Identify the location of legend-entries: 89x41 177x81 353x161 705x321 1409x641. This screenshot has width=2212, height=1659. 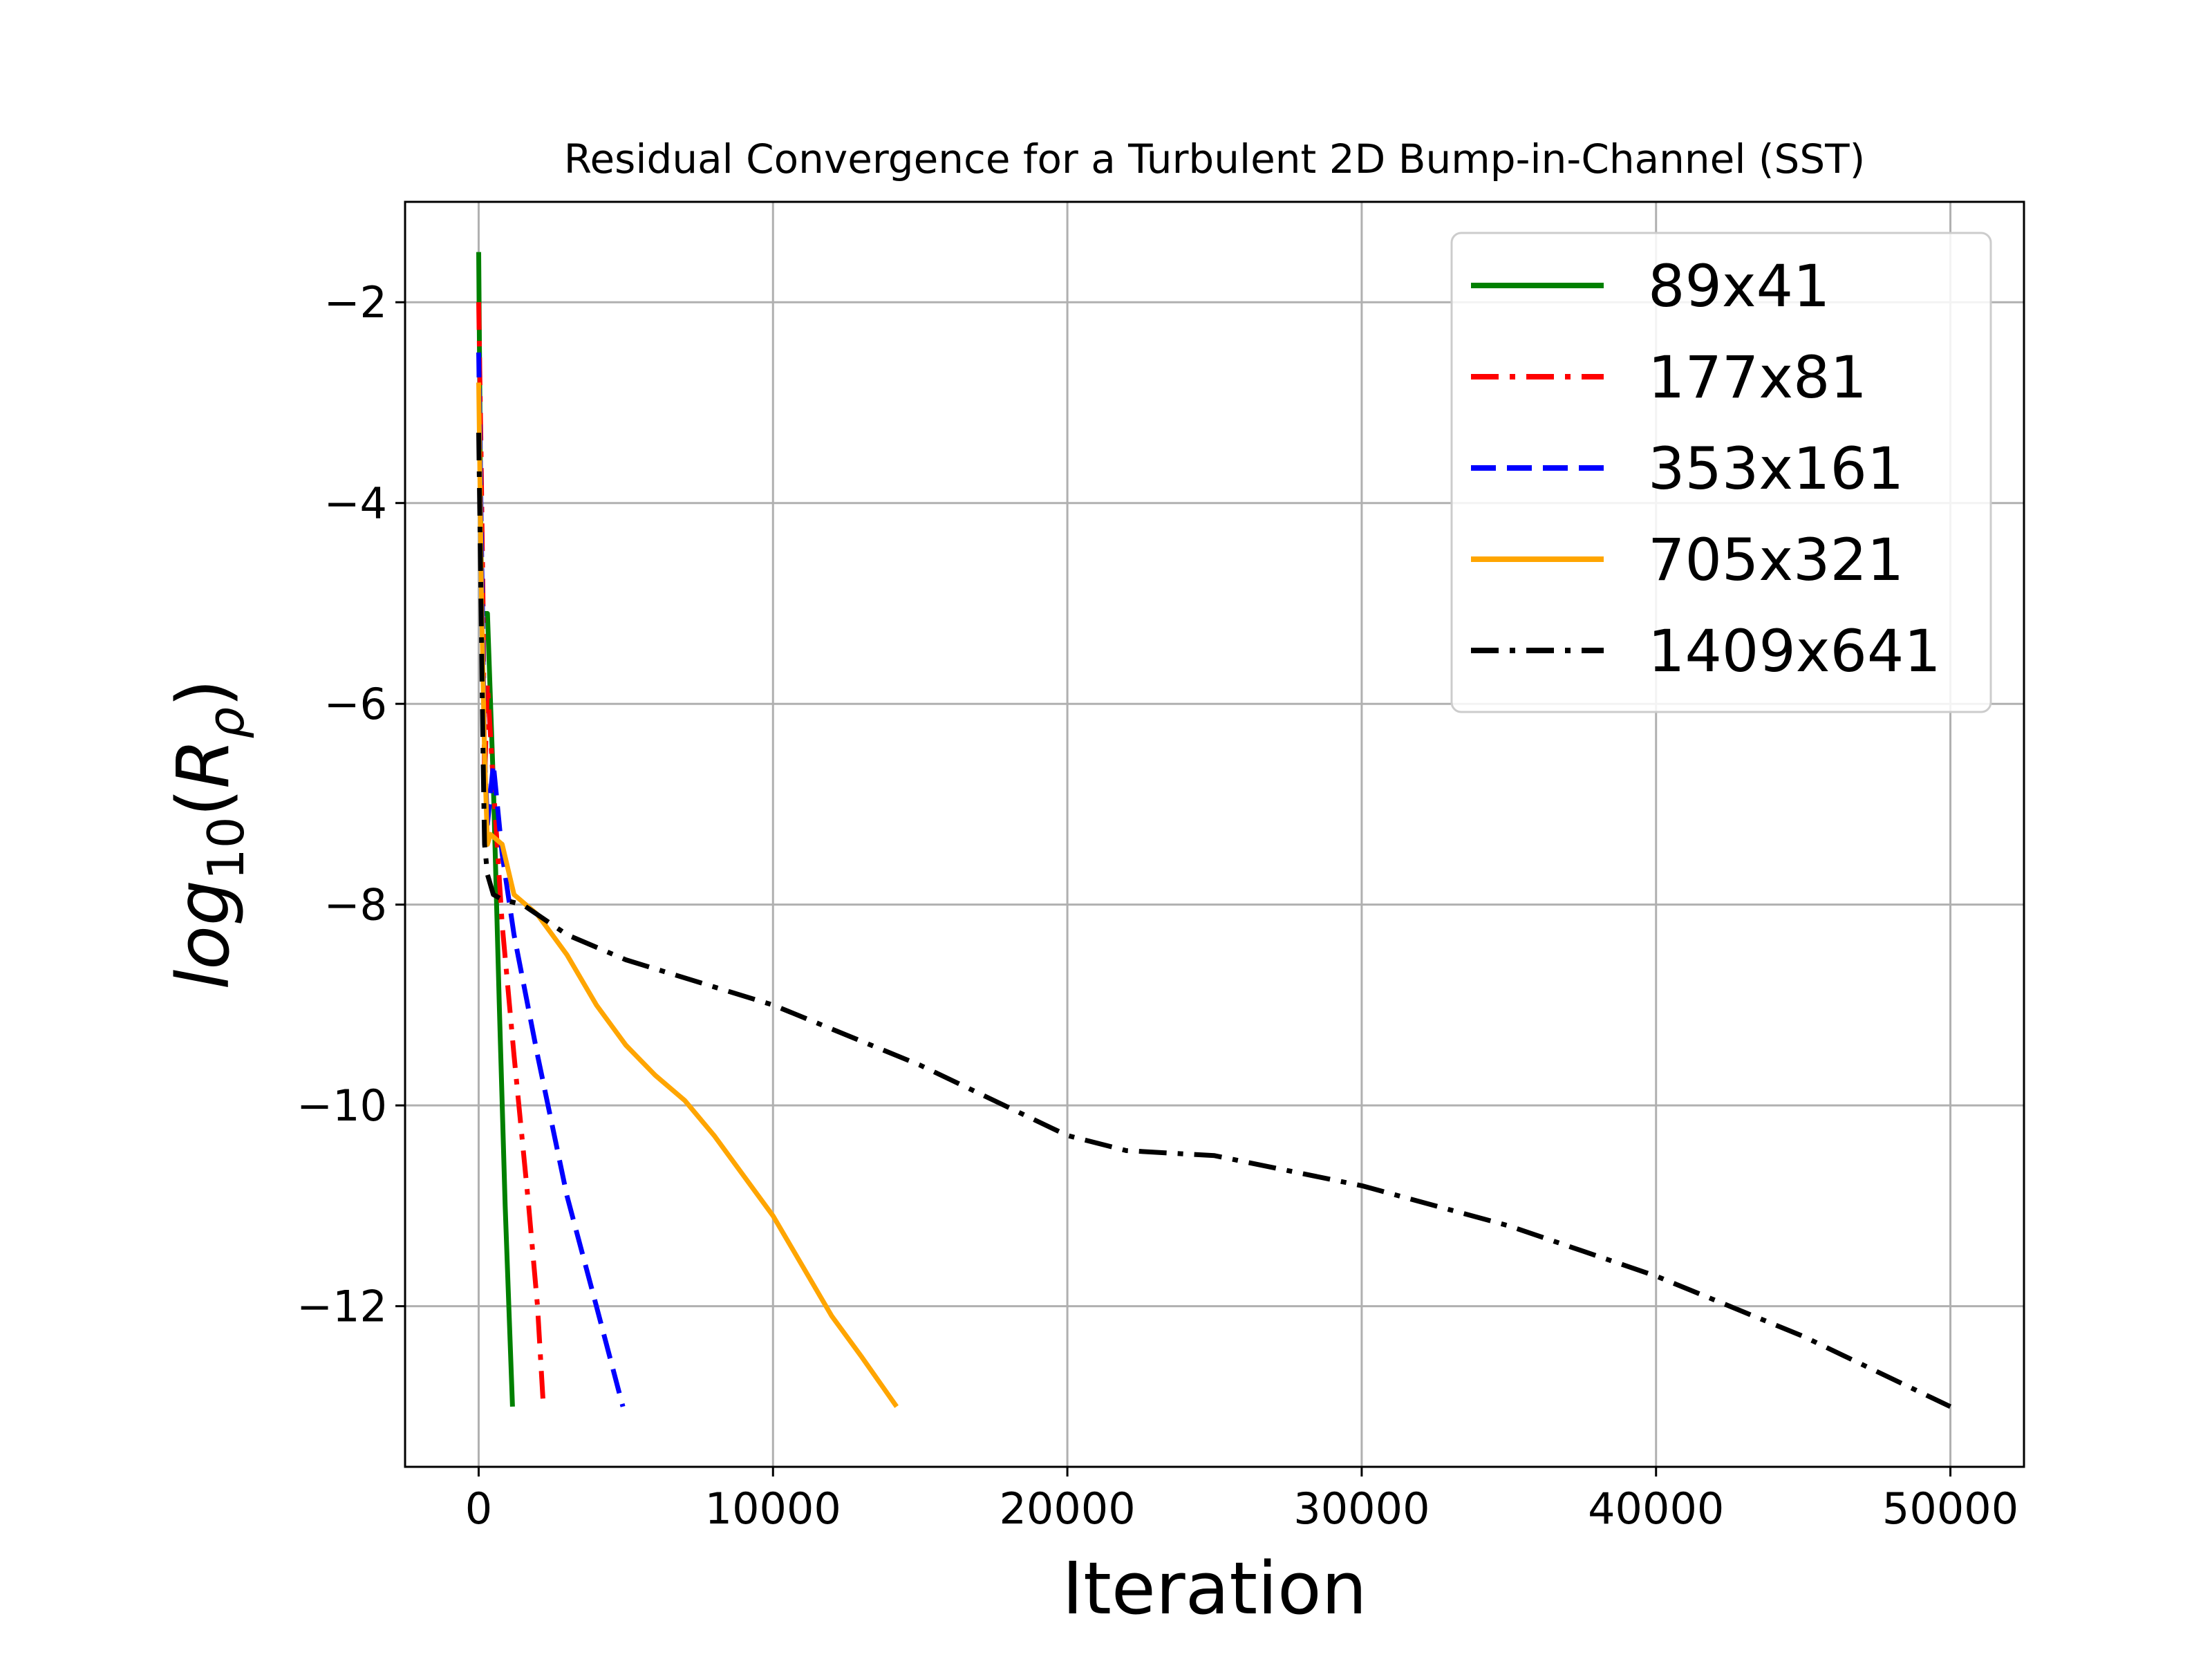
(1706, 468).